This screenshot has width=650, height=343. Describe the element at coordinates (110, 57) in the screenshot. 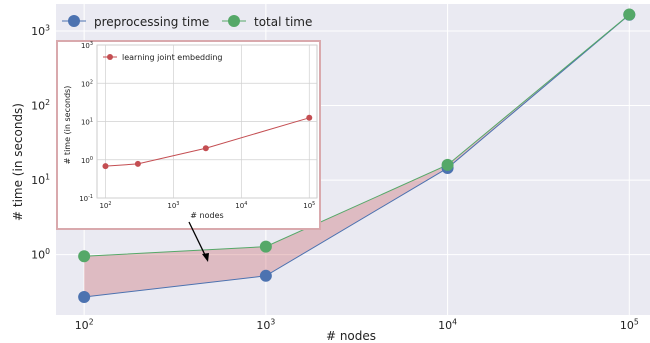

I see `inset-legend-marker` at that location.